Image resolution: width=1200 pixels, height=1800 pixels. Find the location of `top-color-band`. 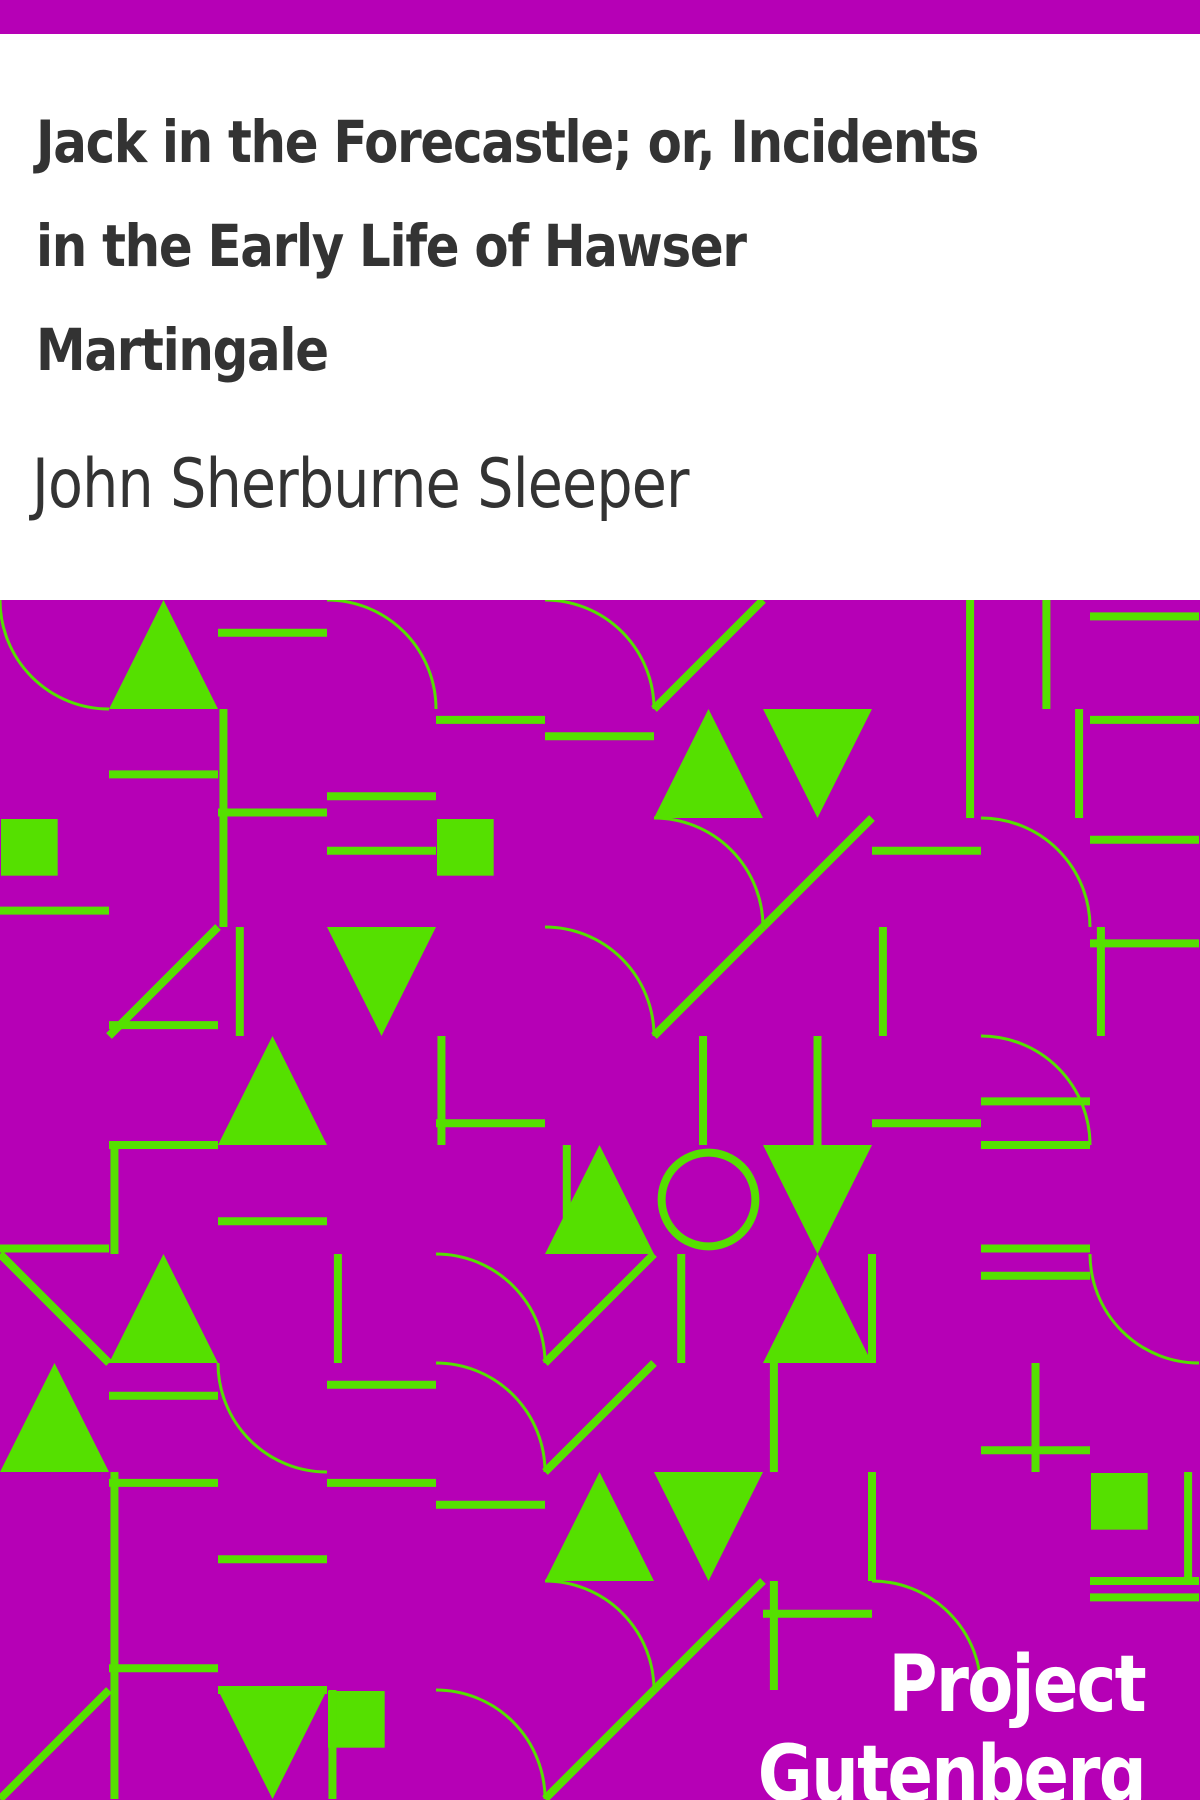

top-color-band is located at coordinates (600, 17).